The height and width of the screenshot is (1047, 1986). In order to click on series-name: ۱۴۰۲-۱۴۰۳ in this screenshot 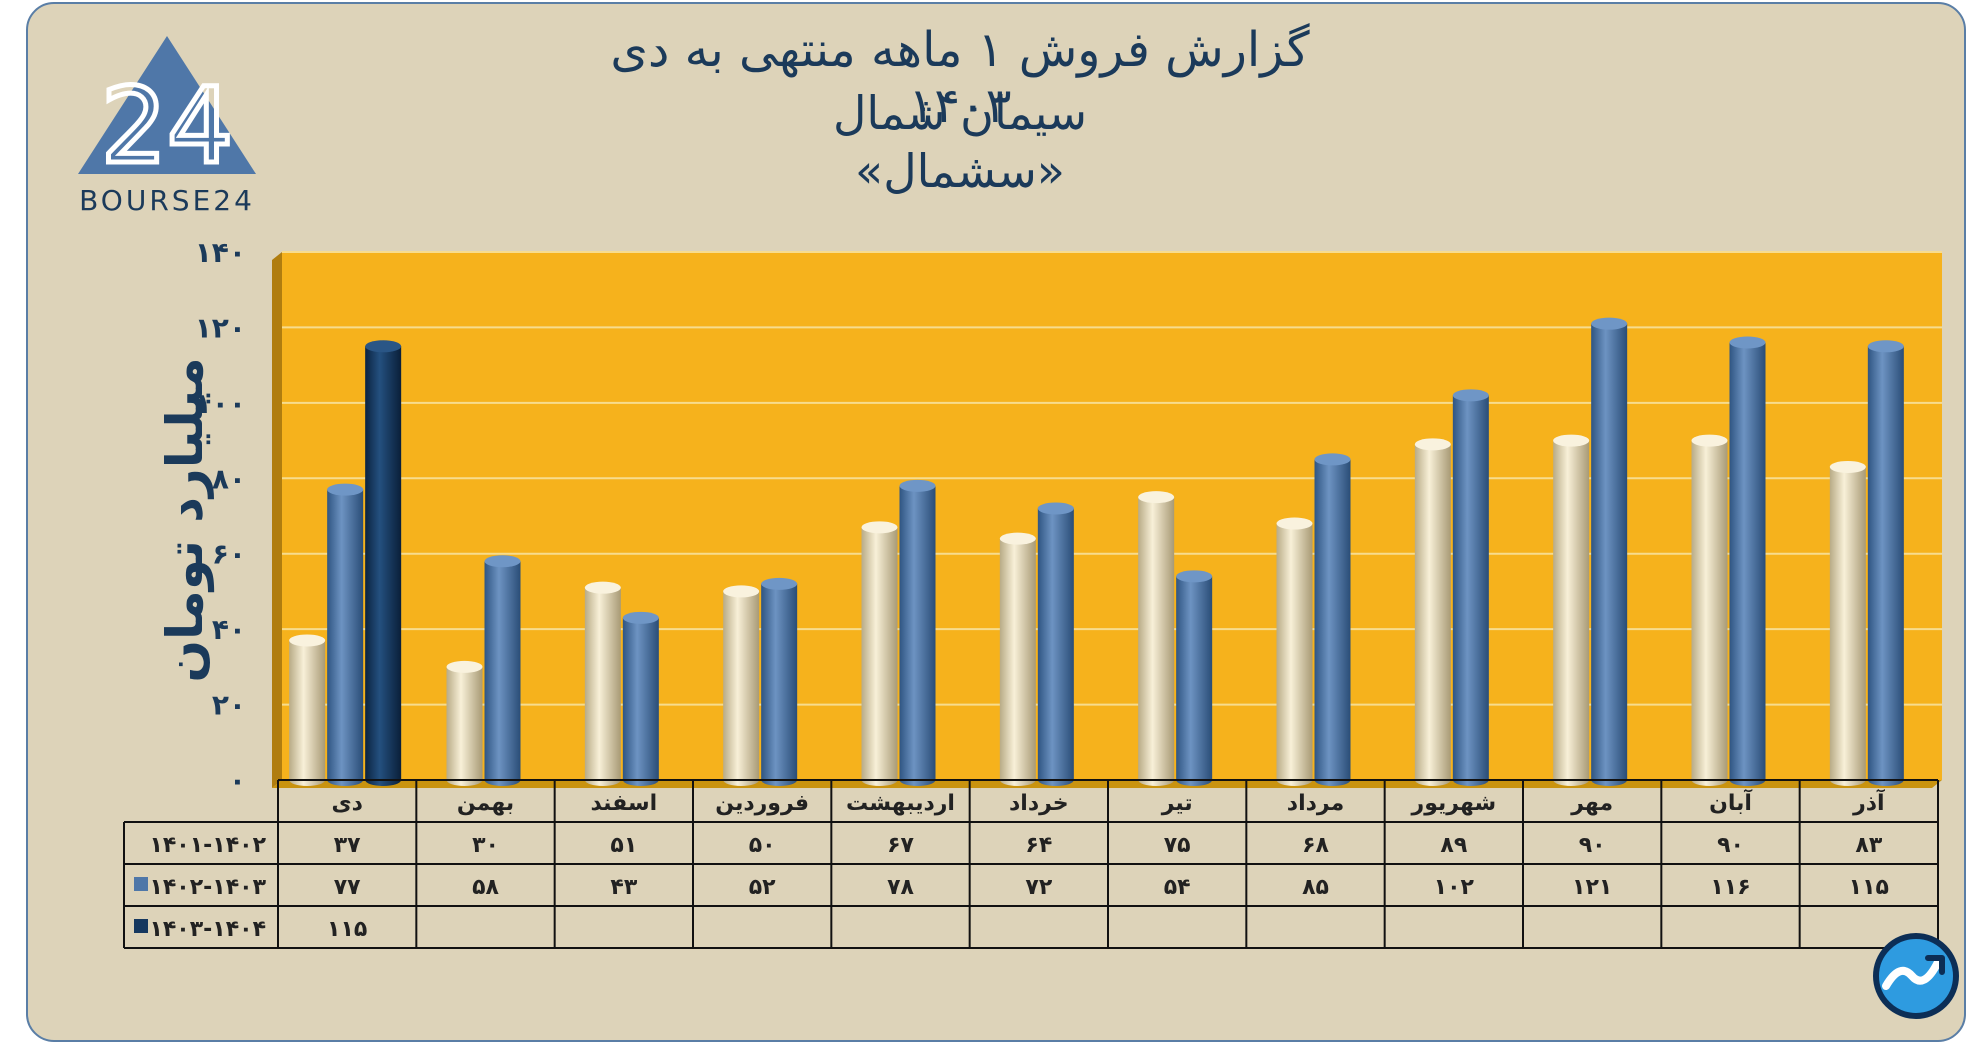, I will do `click(207, 887)`.